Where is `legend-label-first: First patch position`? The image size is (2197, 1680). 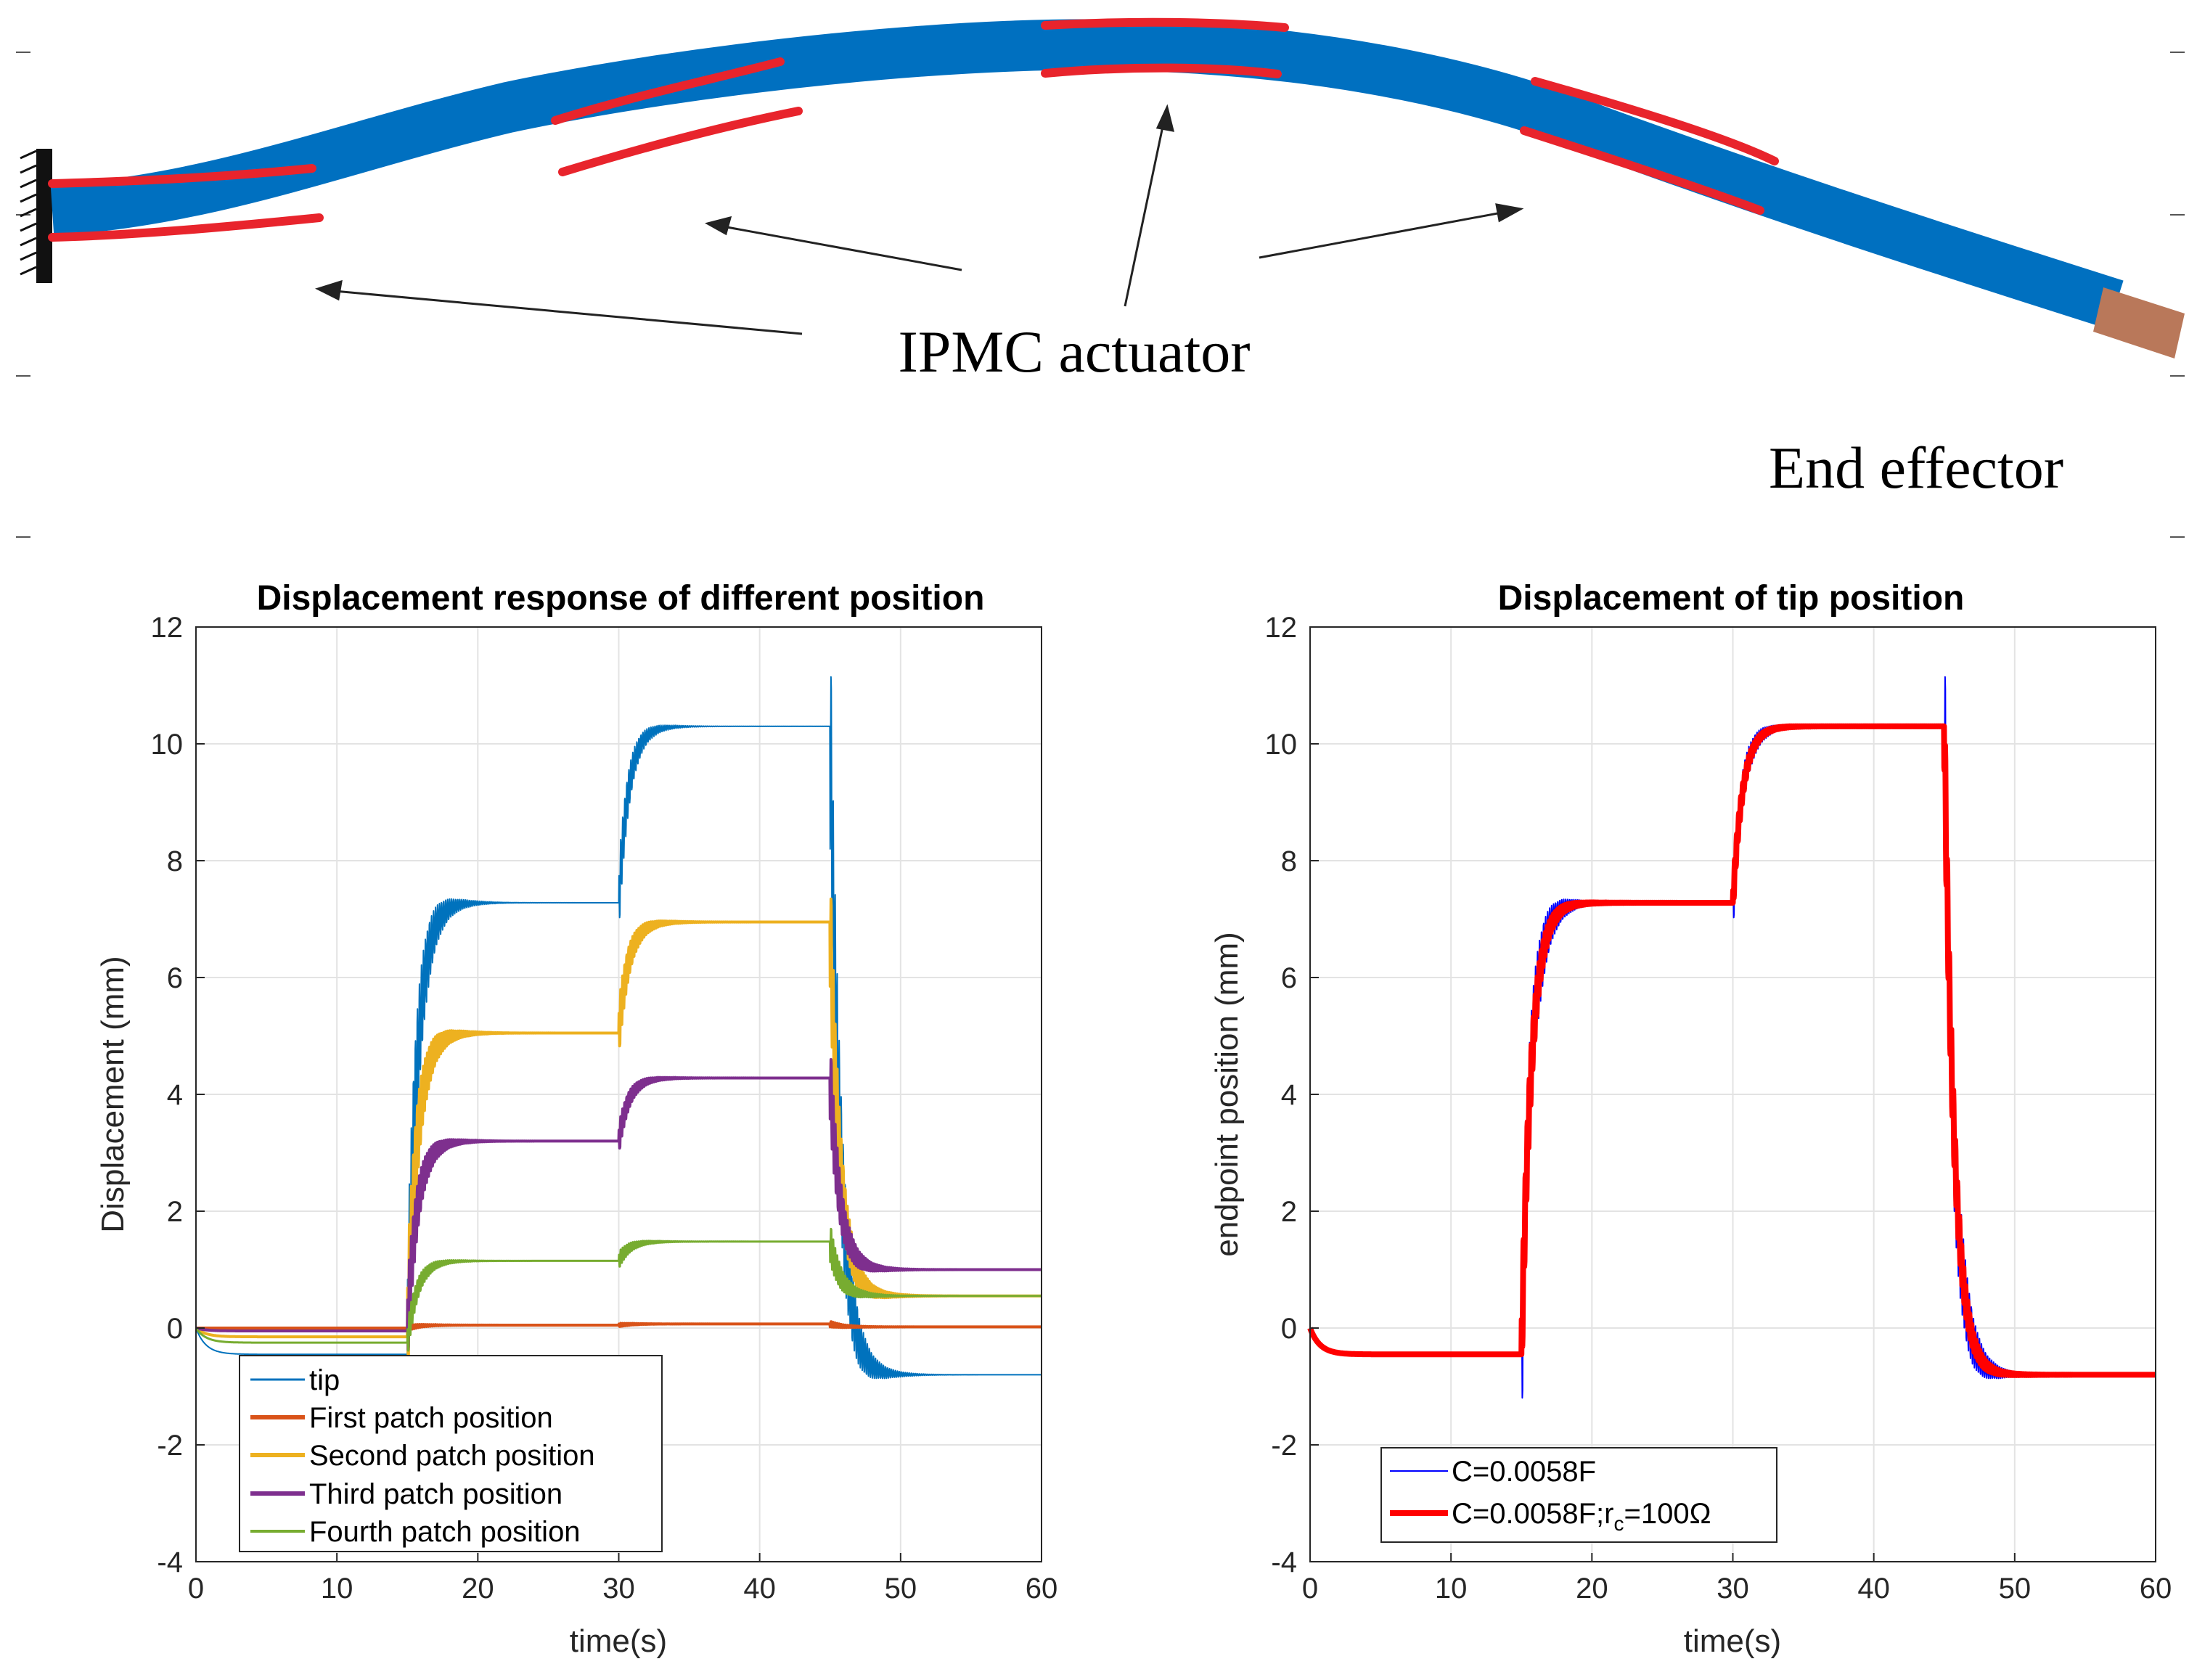
legend-label-first: First patch position is located at coordinates (431, 1418).